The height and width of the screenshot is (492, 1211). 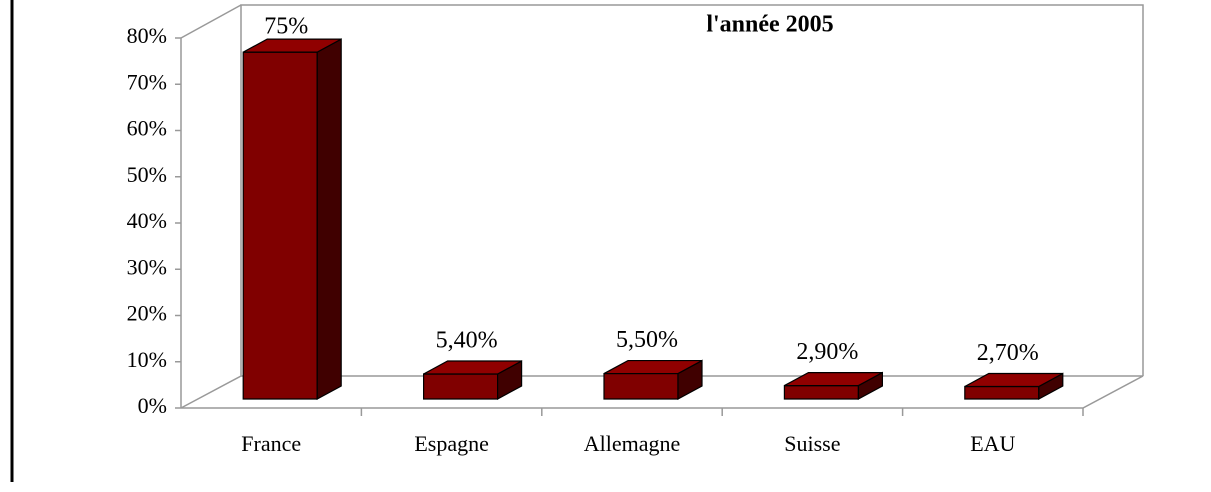 I want to click on y-tick-label: 0%, so click(x=152, y=405).